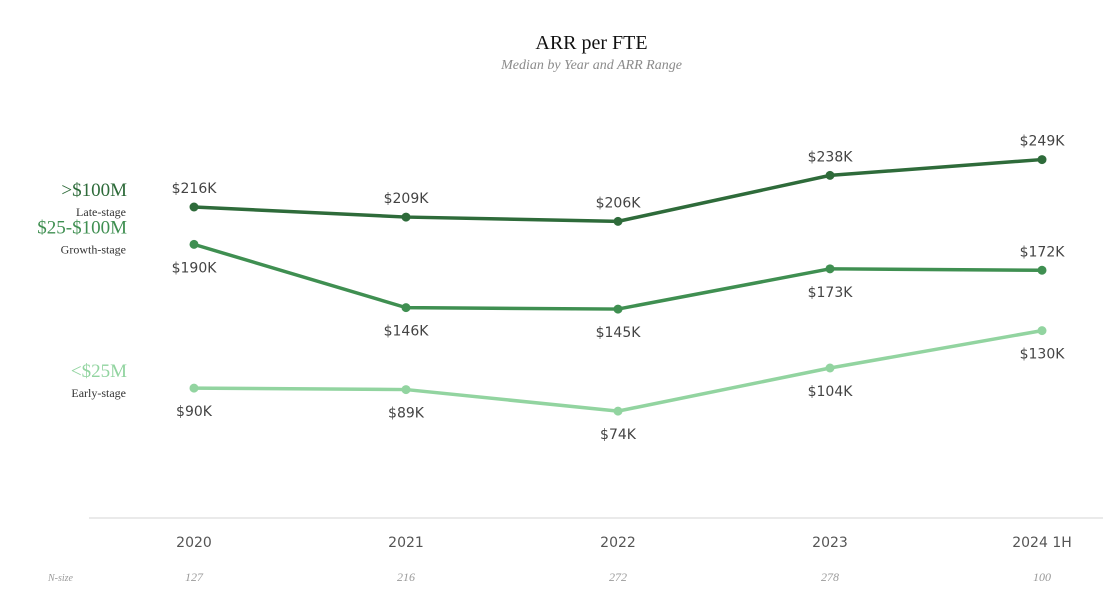 This screenshot has height=616, width=1103. I want to click on series-name-label: $25-$100M, so click(82, 227).